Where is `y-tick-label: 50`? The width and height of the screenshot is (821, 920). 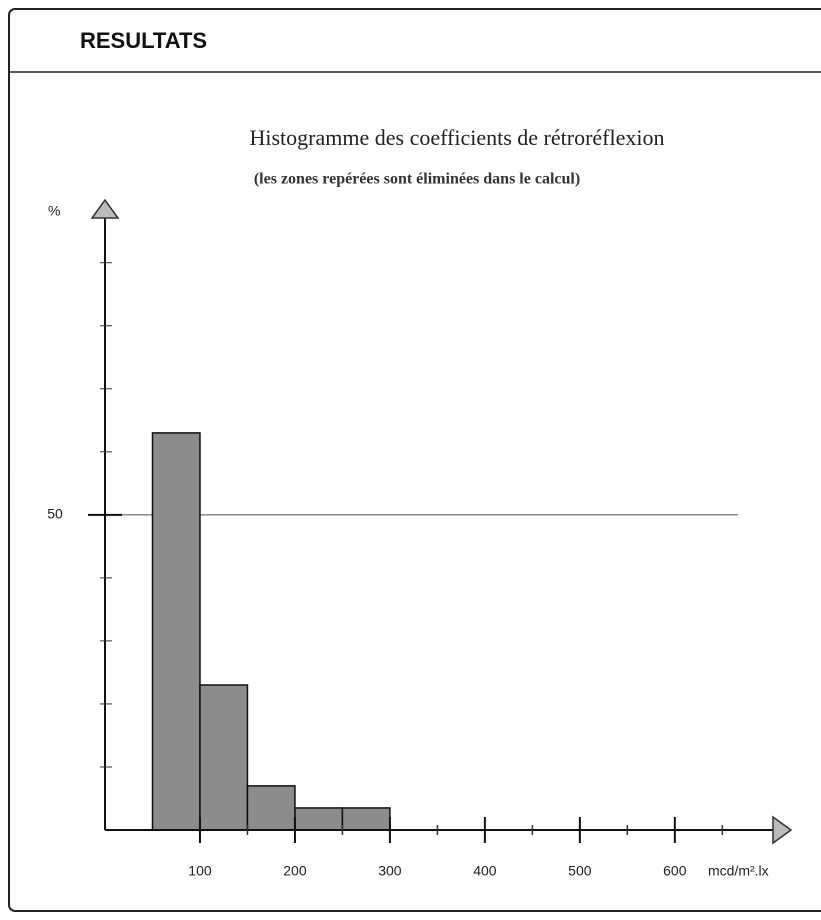 y-tick-label: 50 is located at coordinates (55, 514).